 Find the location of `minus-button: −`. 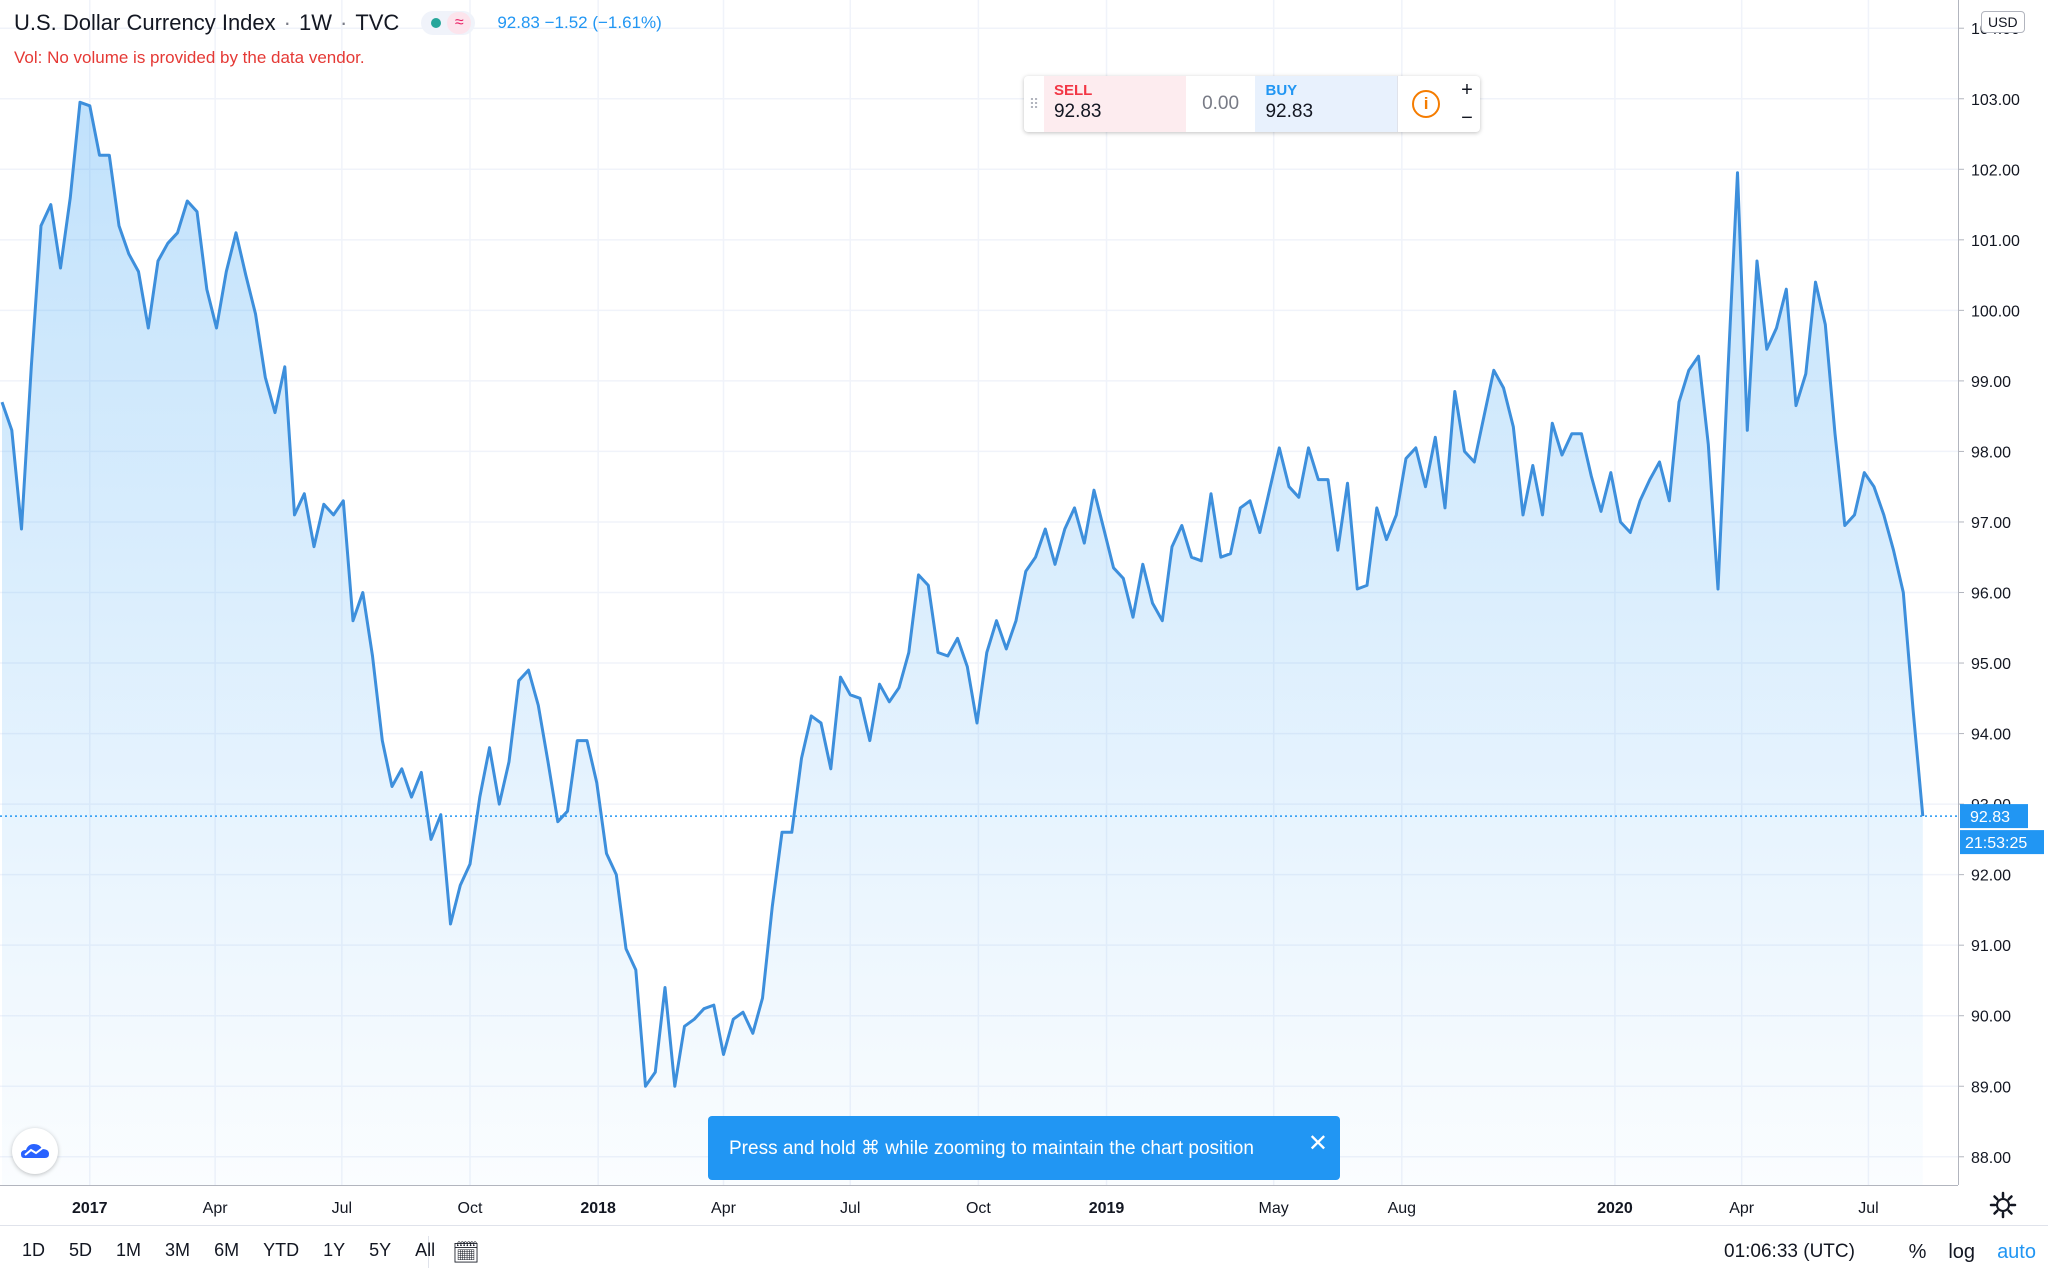

minus-button: − is located at coordinates (1467, 117).